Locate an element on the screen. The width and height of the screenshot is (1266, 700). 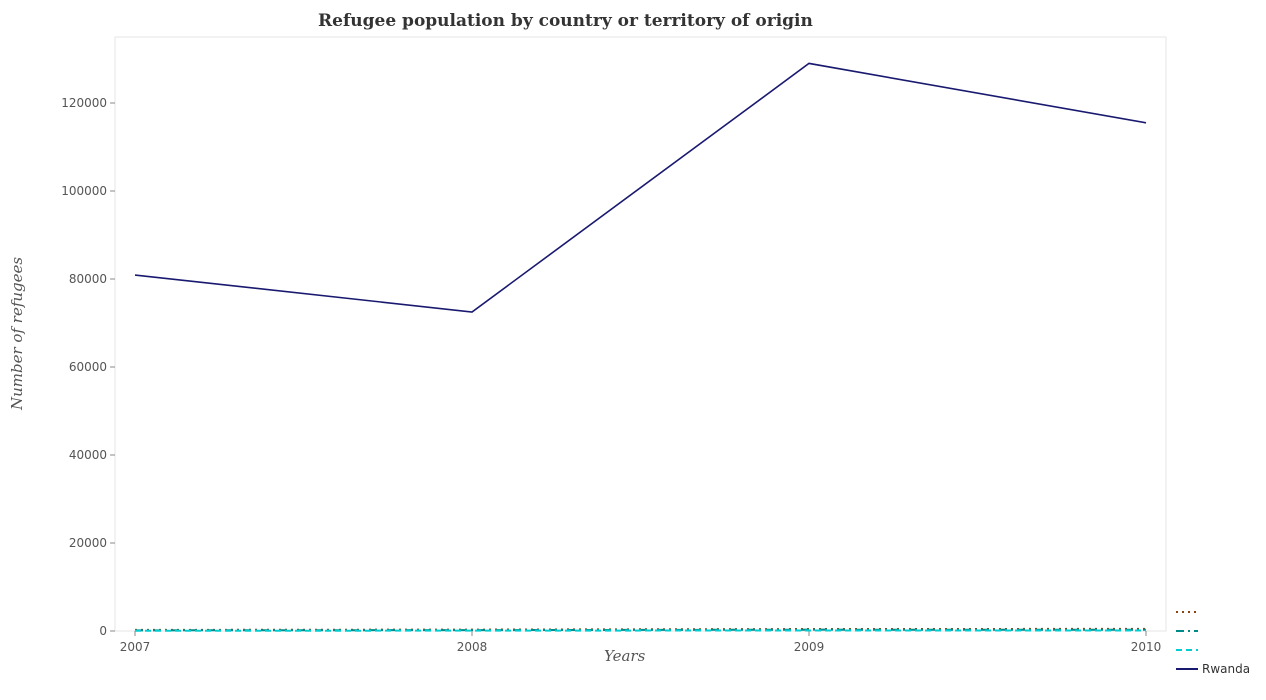
y-tick-label: 100000 is located at coordinates (84, 191).